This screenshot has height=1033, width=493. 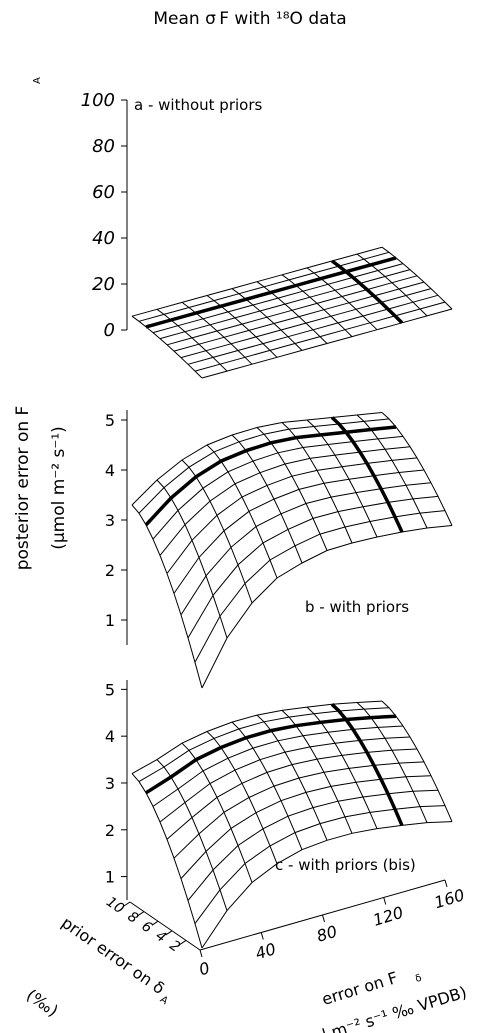 I want to click on depth-tick-label-4: 10, so click(x=115, y=905).